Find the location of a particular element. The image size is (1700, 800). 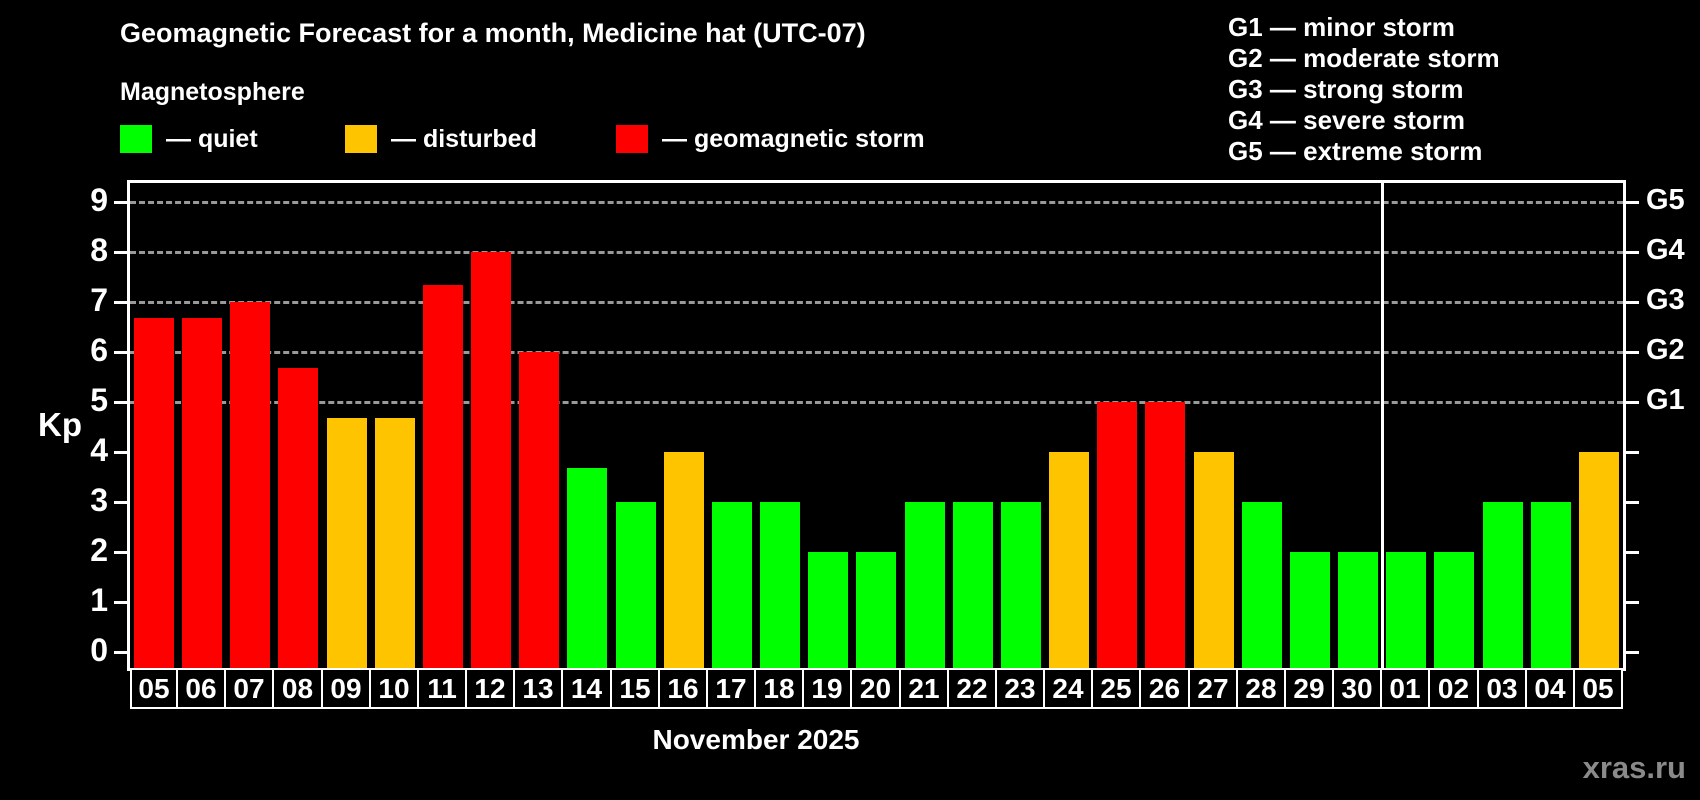

disturbed-color-swatch is located at coordinates (361, 139).